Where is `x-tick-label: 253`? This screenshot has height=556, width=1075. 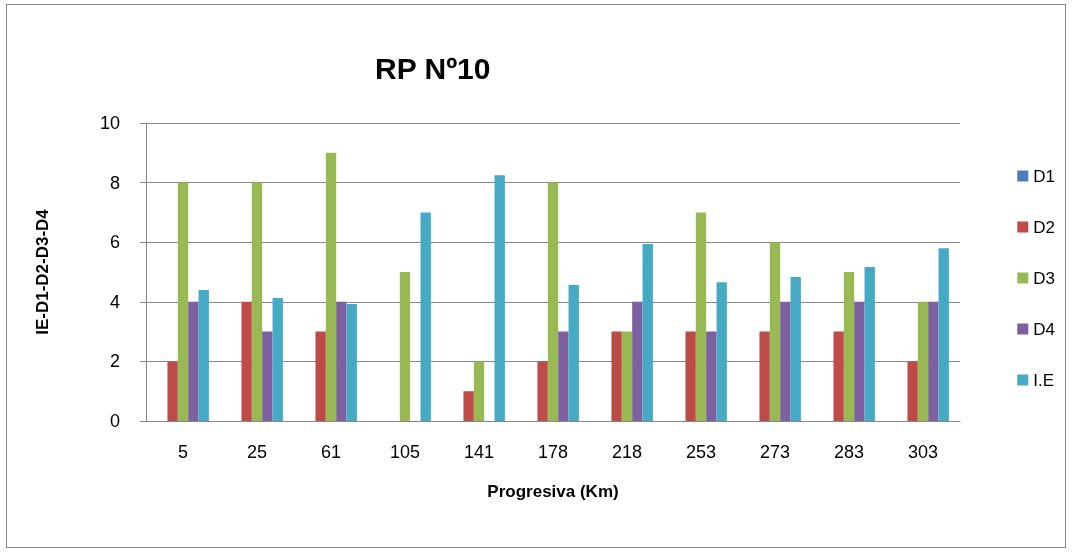 x-tick-label: 253 is located at coordinates (701, 452).